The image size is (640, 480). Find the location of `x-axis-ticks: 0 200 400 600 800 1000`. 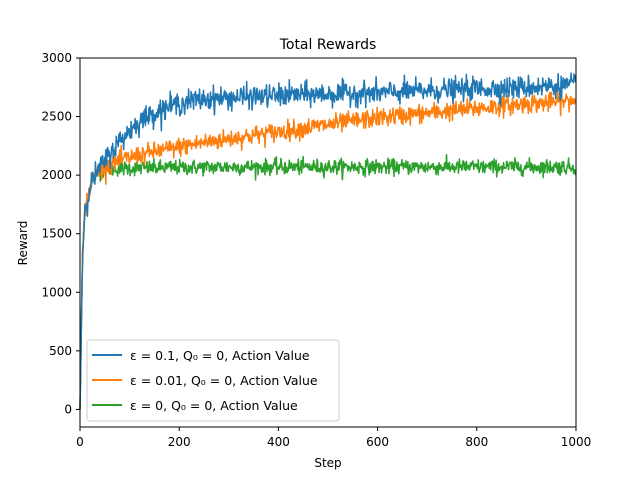

x-axis-ticks: 0 200 400 600 800 1000 is located at coordinates (333, 438).